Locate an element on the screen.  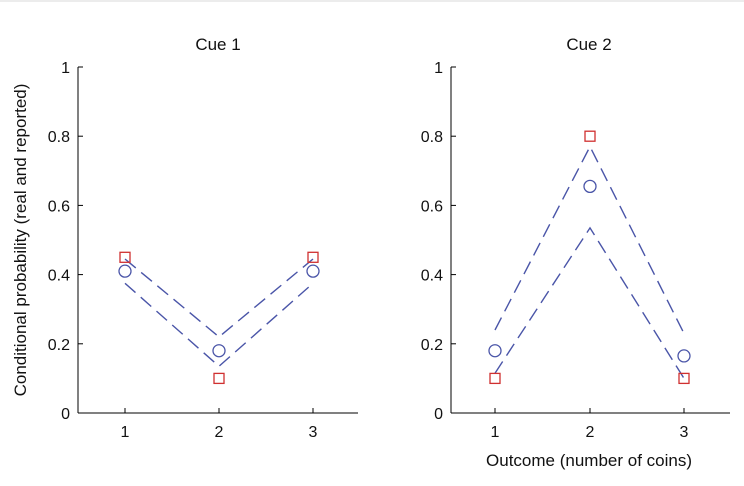
panel-title: Cue 2 is located at coordinates (588, 44).